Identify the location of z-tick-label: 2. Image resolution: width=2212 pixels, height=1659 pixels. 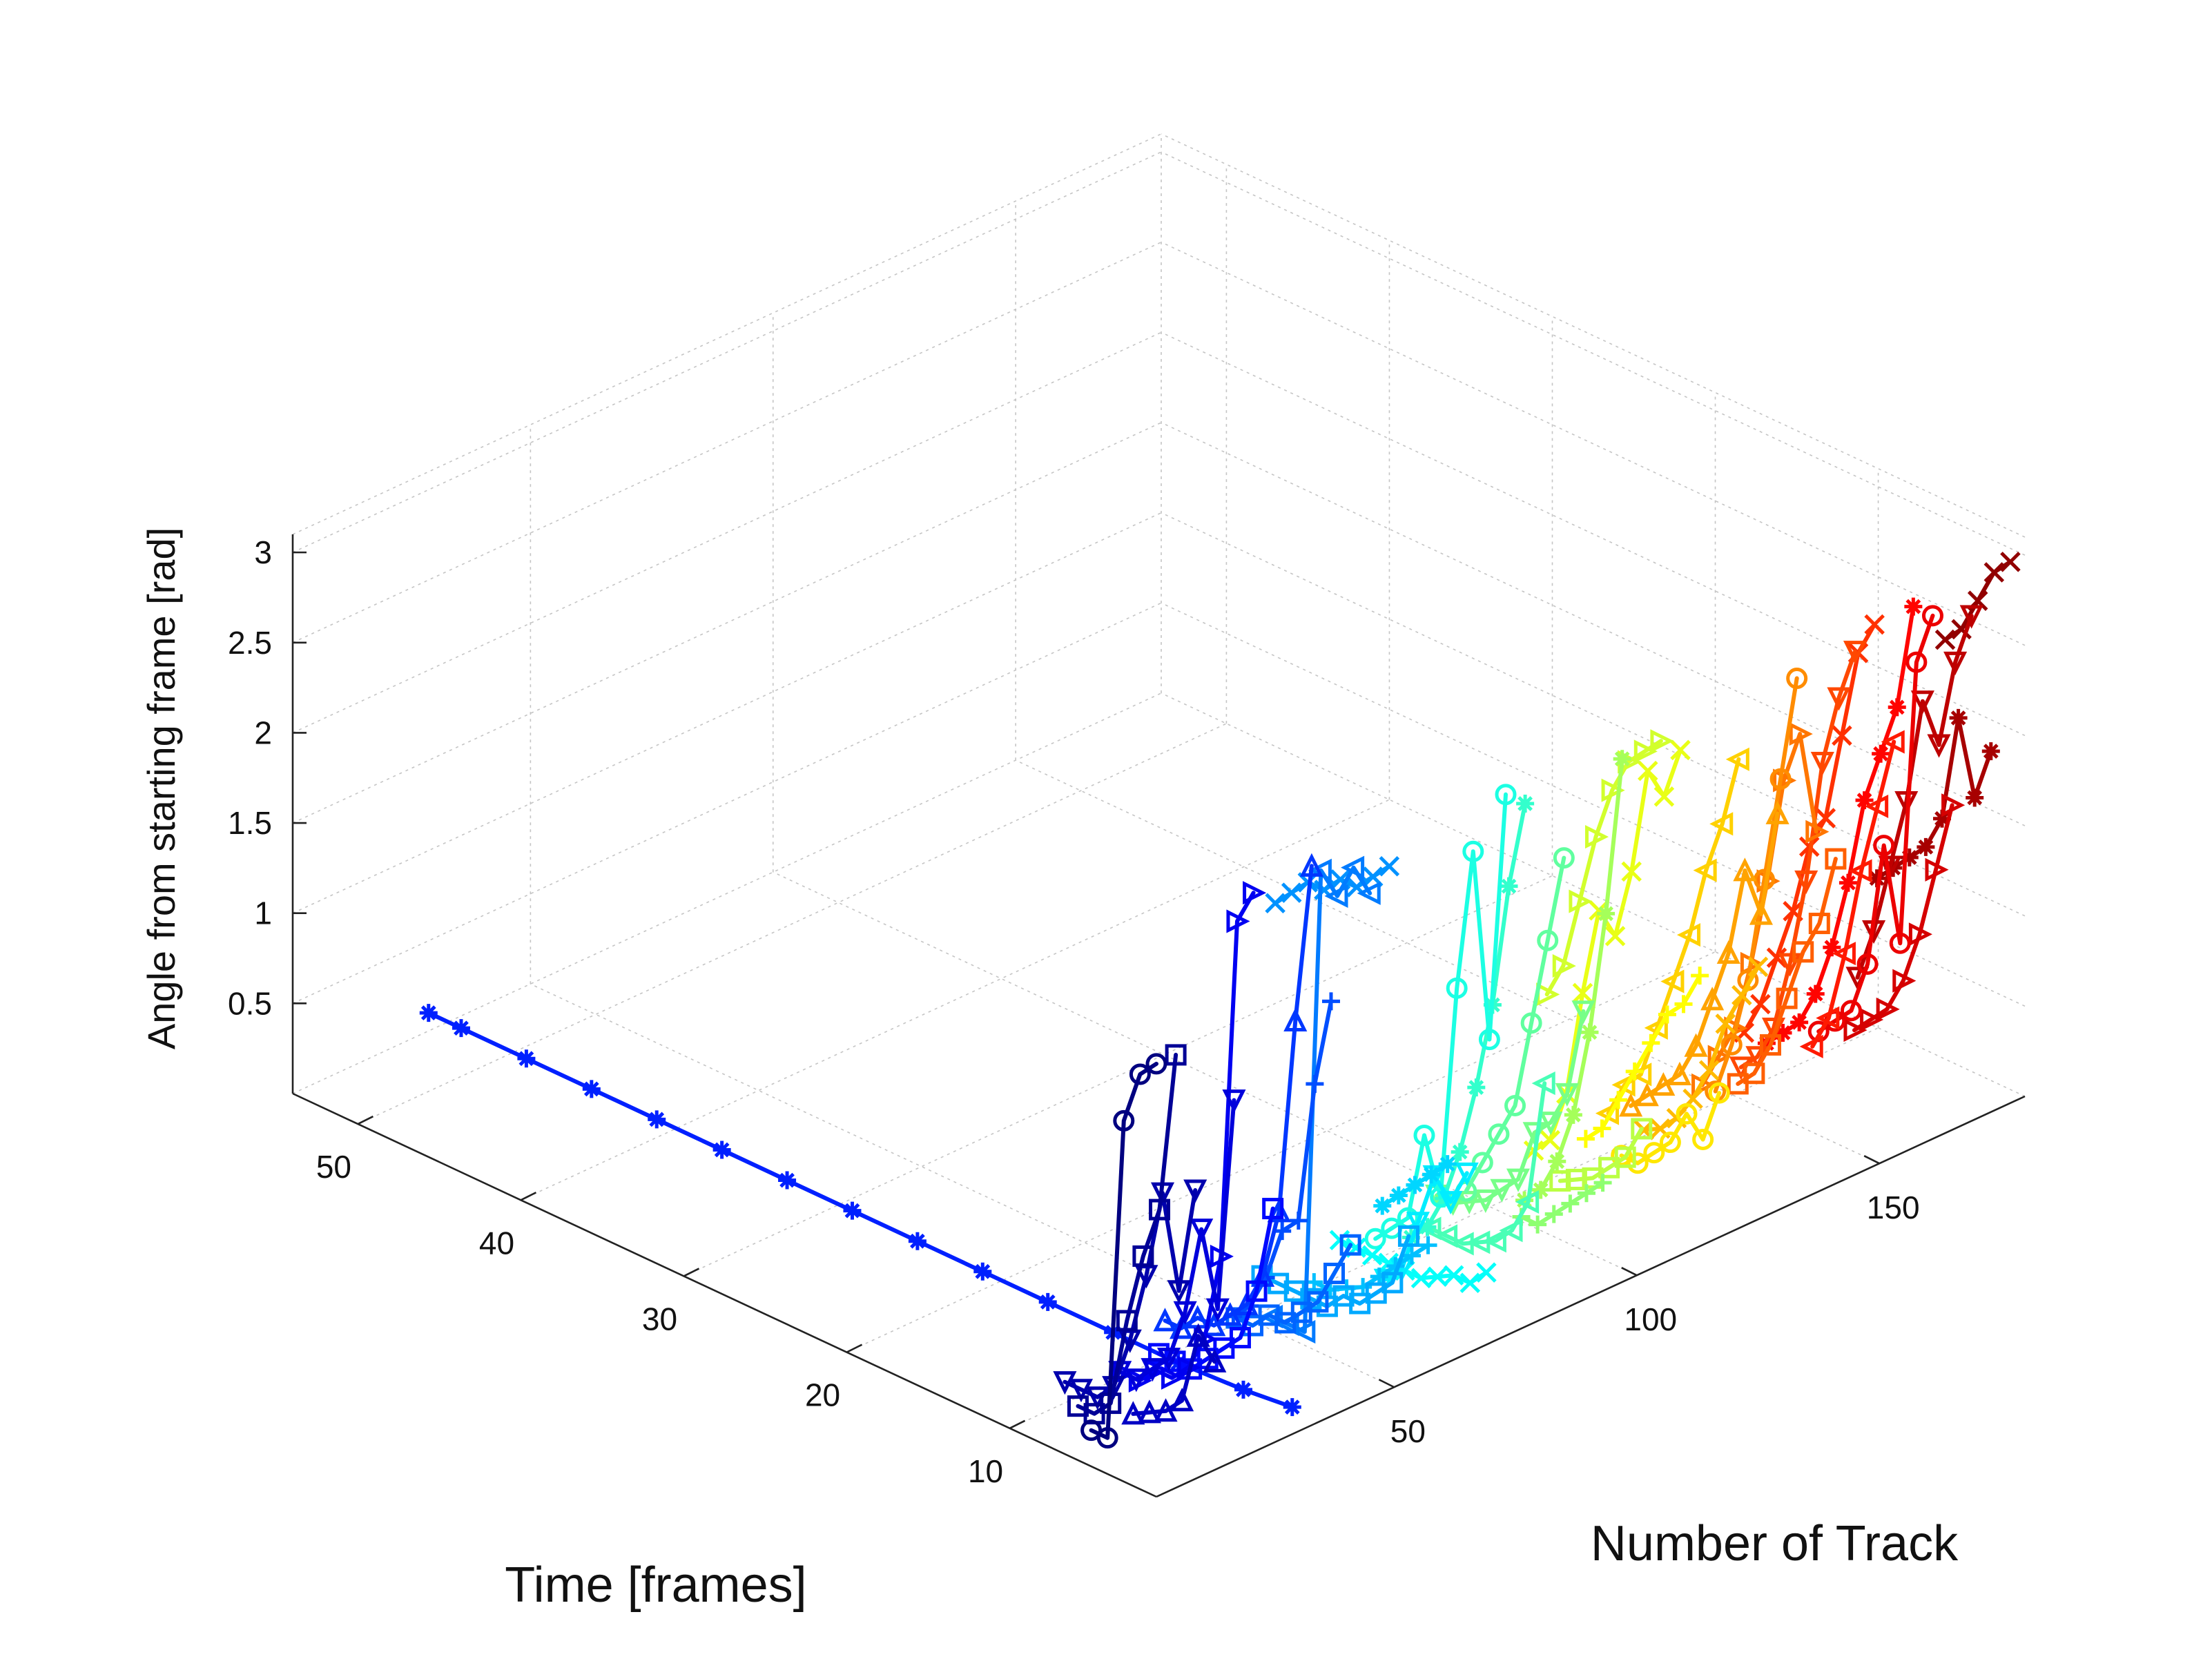
(263, 732).